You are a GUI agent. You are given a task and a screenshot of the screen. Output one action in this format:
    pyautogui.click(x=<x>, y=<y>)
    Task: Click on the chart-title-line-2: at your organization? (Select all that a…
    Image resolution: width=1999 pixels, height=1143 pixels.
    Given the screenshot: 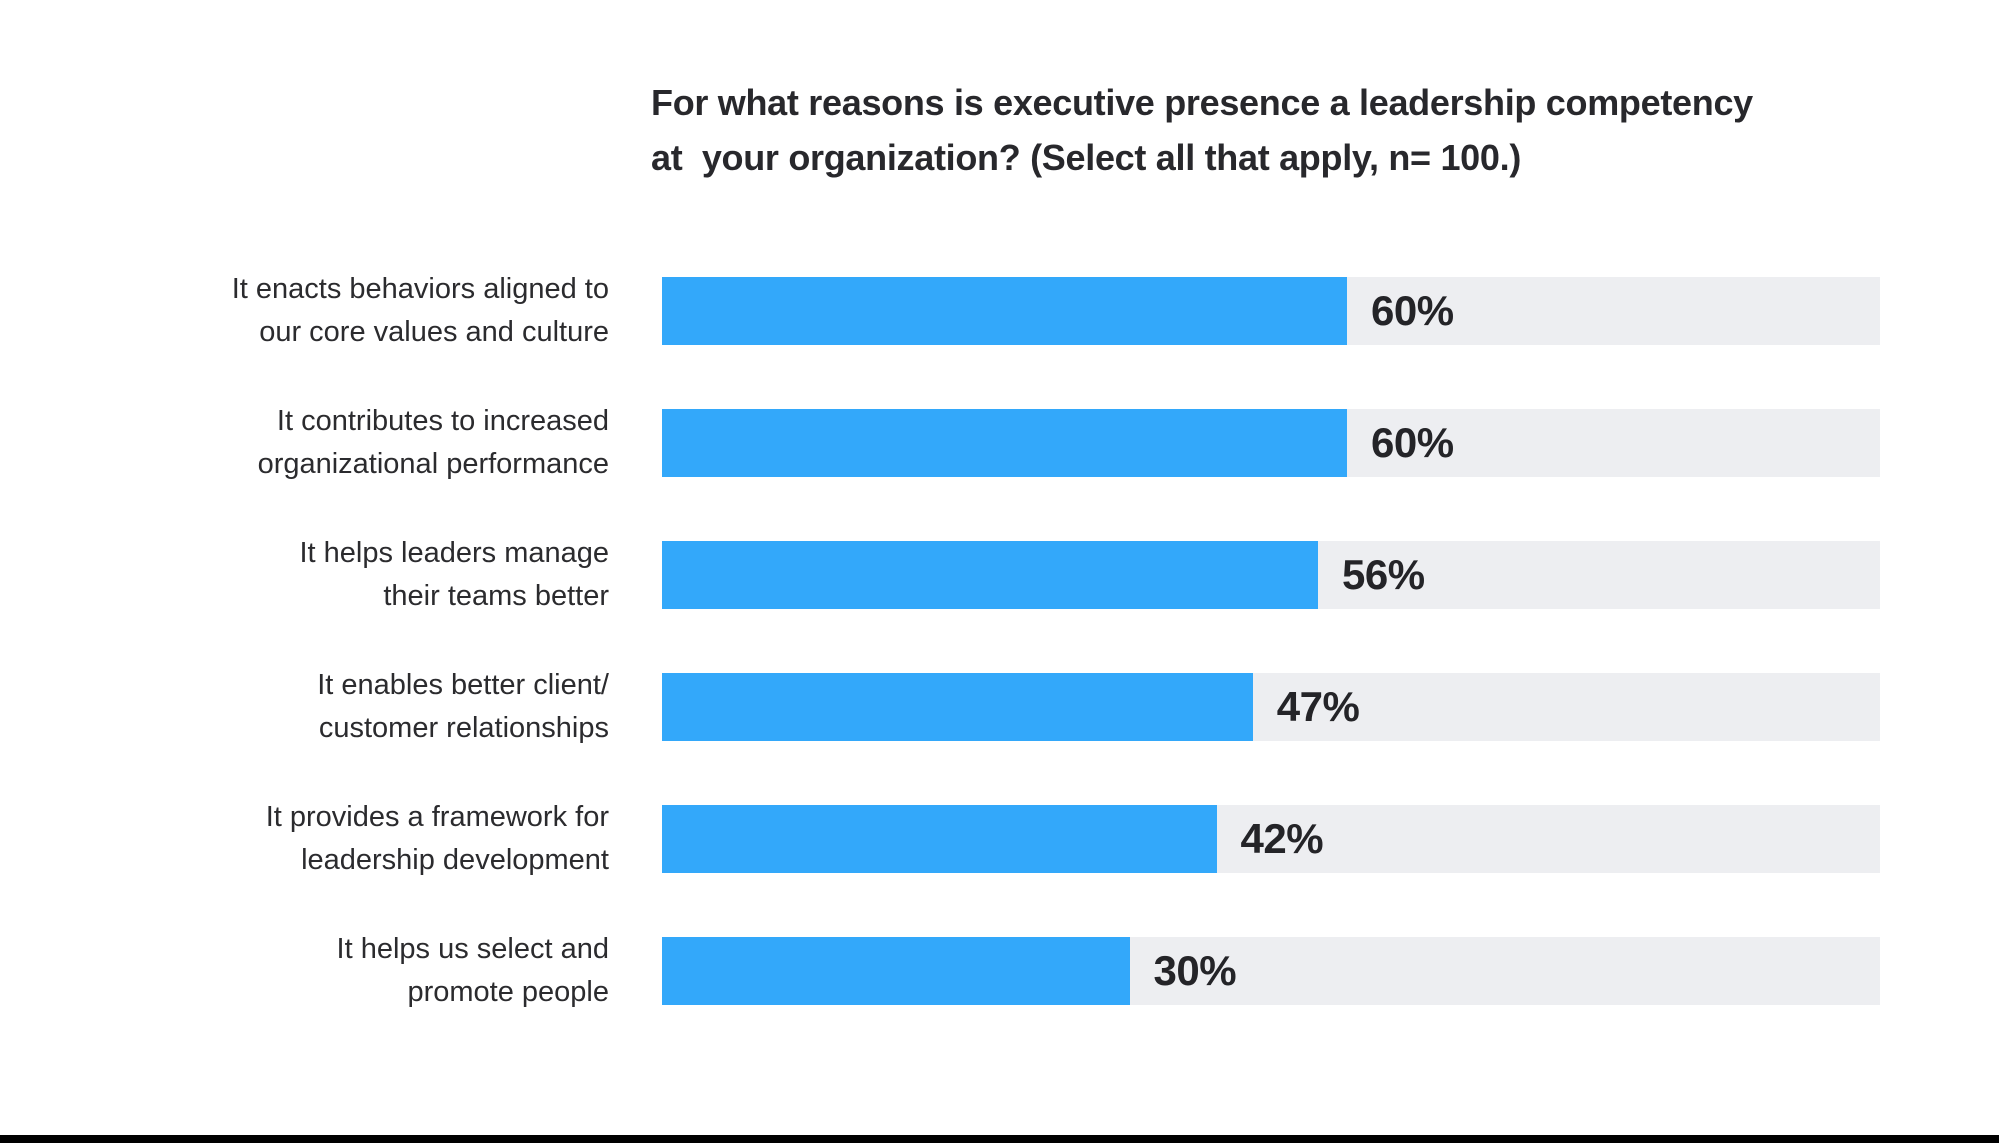 What is the action you would take?
    pyautogui.click(x=1086, y=157)
    